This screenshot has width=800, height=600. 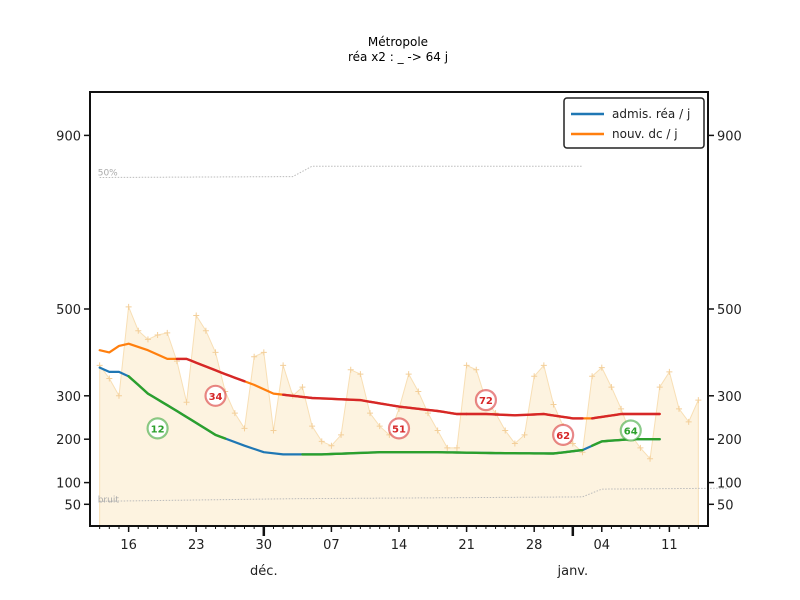 I want to click on y-tick-label-left-1: 100, so click(x=68, y=484).